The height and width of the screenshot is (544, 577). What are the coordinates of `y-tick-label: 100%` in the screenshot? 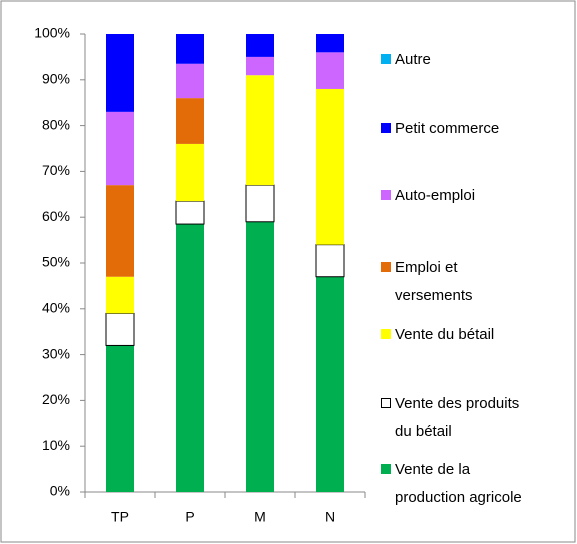 It's located at (52, 33).